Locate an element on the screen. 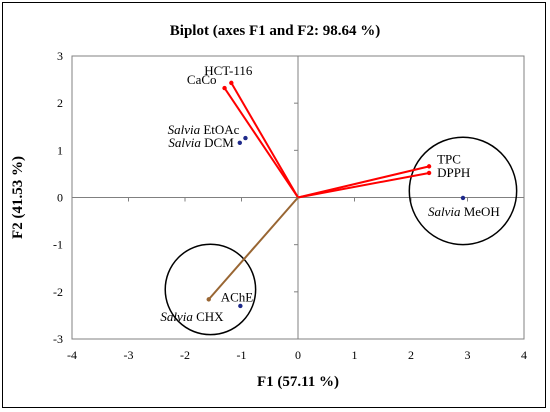  vector-tpc is located at coordinates (363, 182).